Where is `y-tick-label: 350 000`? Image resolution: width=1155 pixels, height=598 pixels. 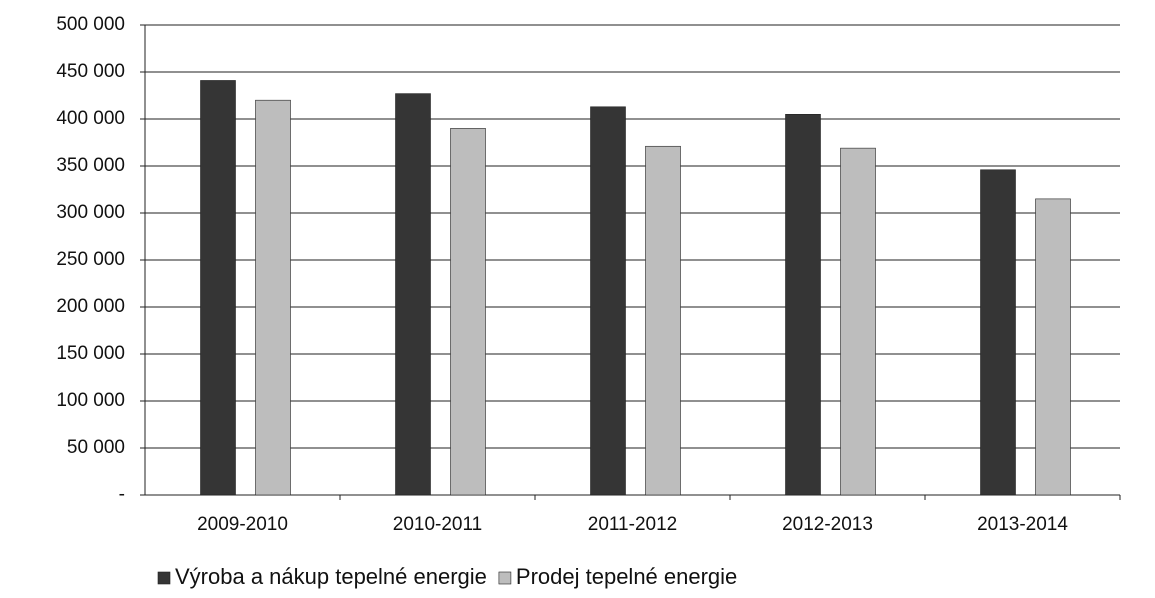
y-tick-label: 350 000 is located at coordinates (90, 165).